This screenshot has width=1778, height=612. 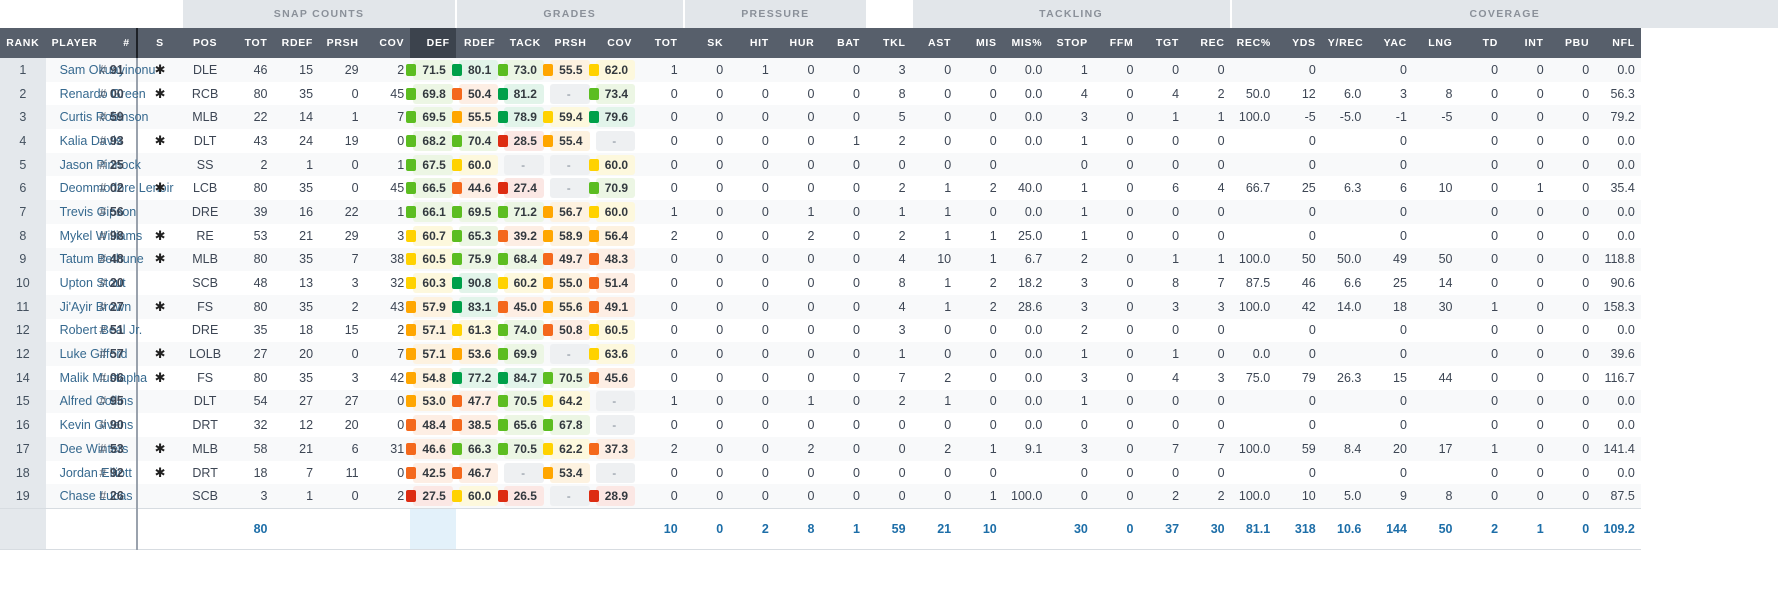 What do you see at coordinates (296, 43) in the screenshot?
I see `column-header-sc-rdef: RDEF` at bounding box center [296, 43].